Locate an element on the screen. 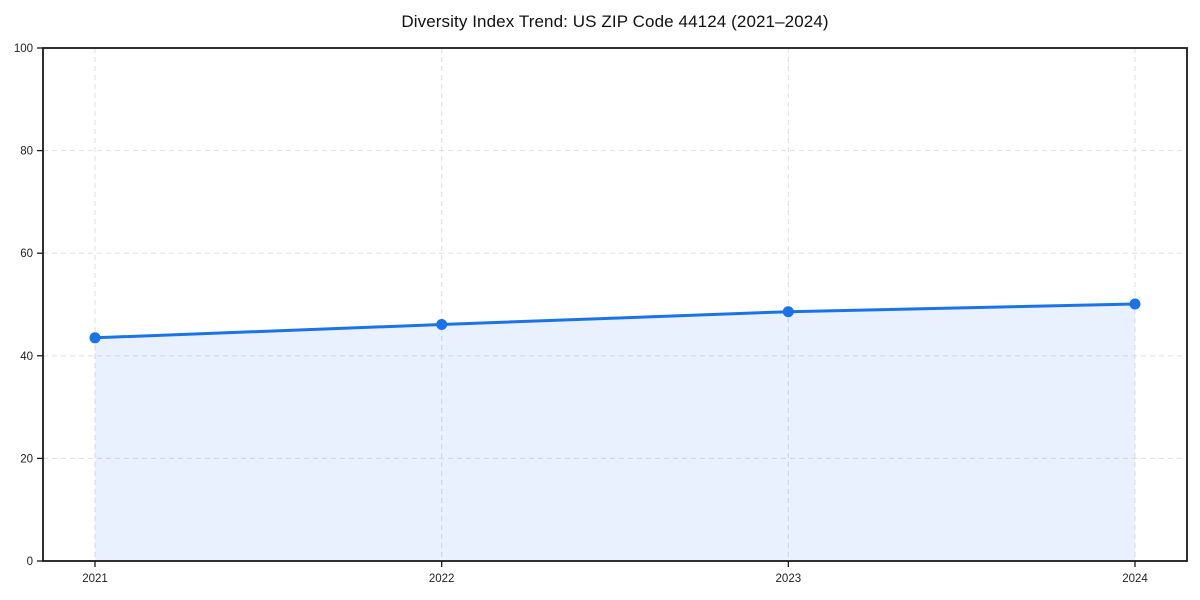  x-tick-label: 2021 is located at coordinates (95, 579).